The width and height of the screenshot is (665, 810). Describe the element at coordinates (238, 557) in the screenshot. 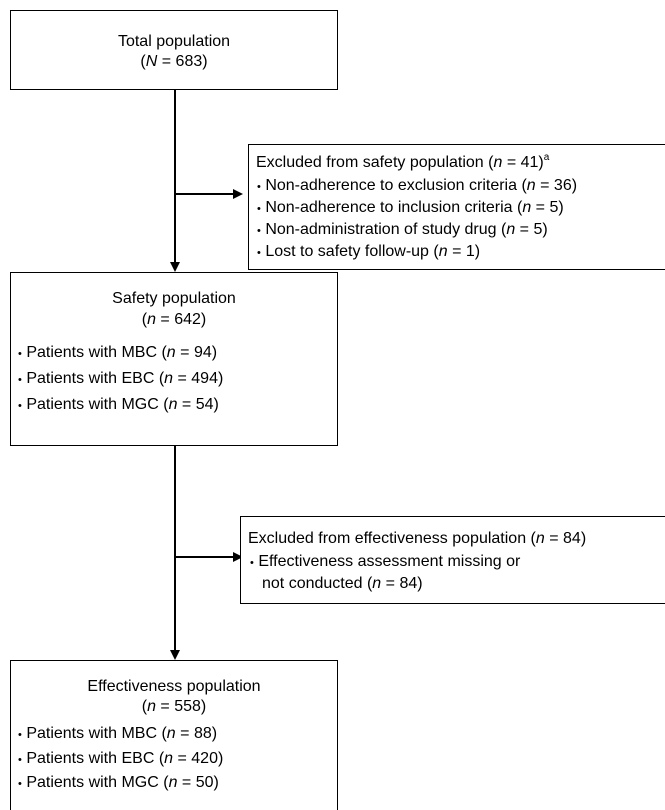

I see `arrowhead-to-excluded-effectiveness` at that location.